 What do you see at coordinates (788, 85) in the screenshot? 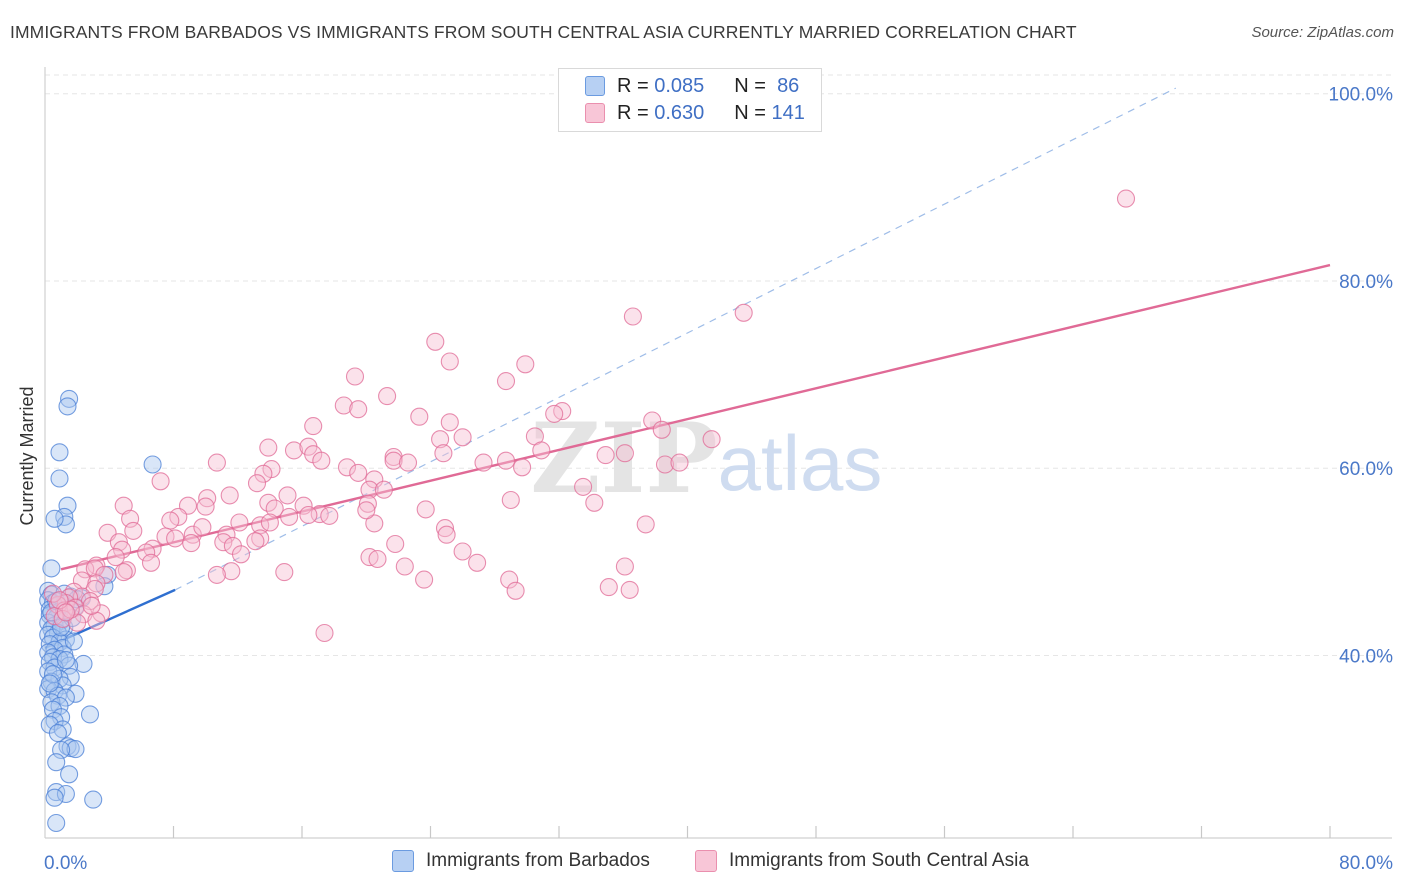
I see `legend-n-value: 86` at bounding box center [788, 85].